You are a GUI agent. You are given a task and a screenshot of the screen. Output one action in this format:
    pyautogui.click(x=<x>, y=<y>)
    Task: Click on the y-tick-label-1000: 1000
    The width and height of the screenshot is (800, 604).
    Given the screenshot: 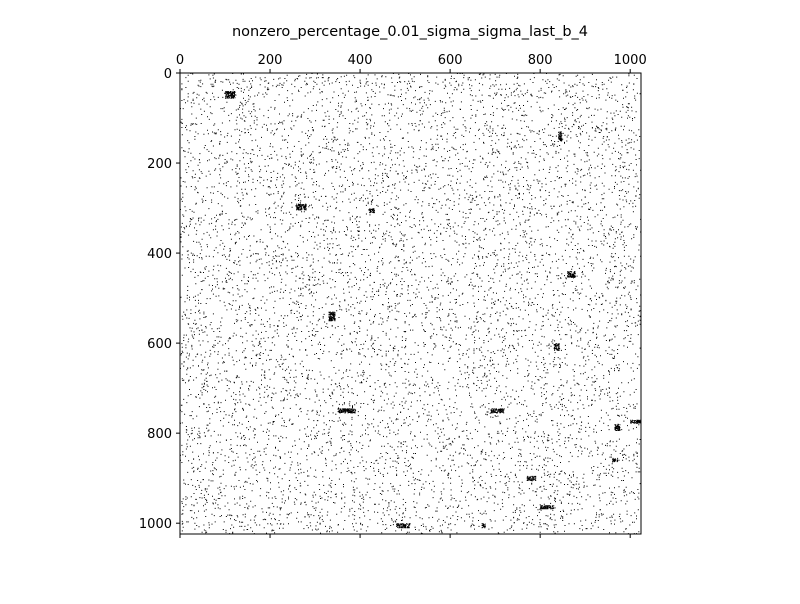 What is the action you would take?
    pyautogui.click(x=155, y=524)
    